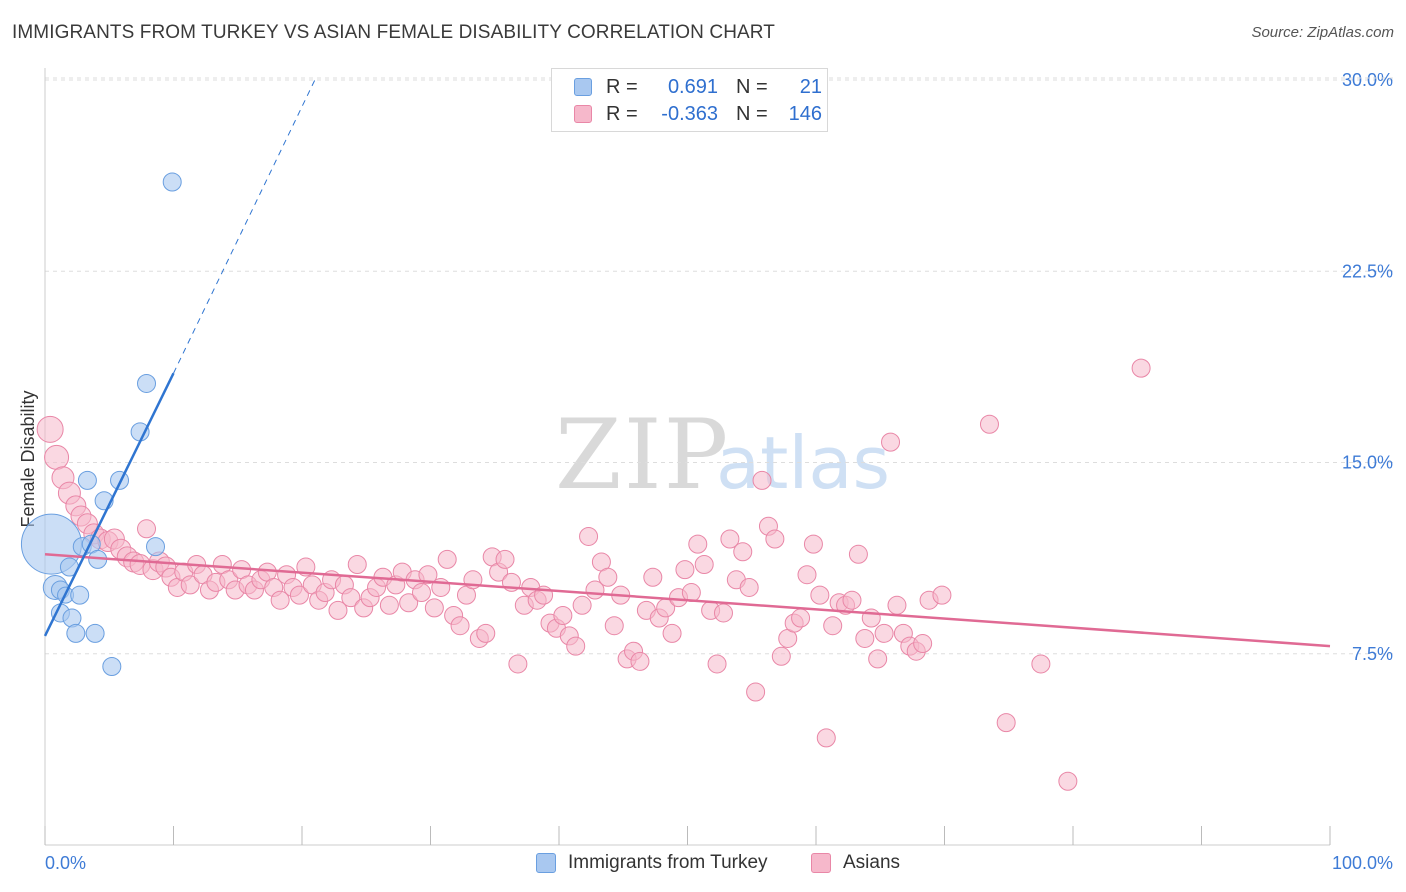  What do you see at coordinates (1372, 654) in the screenshot?
I see `y-tick-label: 7.5%` at bounding box center [1372, 654].